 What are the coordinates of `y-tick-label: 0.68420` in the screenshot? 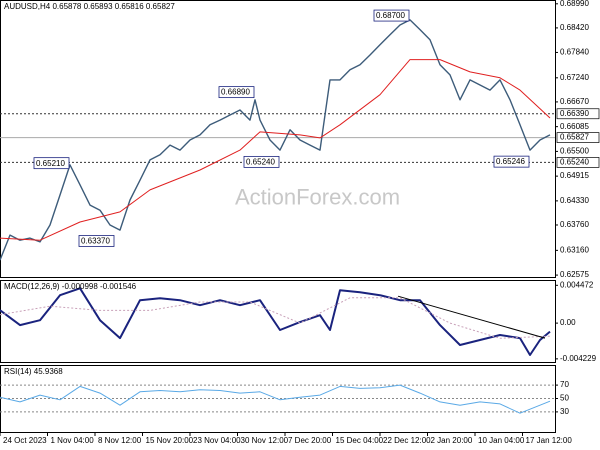 It's located at (574, 27).